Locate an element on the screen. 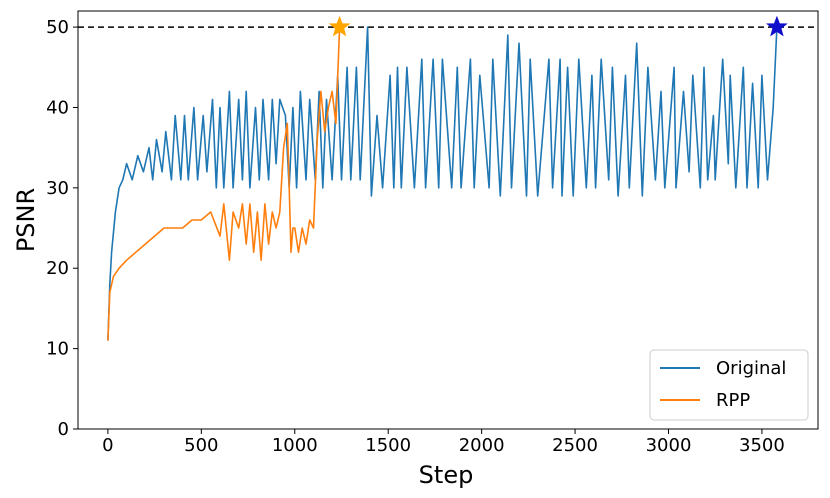  y-tick-label: 40 is located at coordinates (57, 107).